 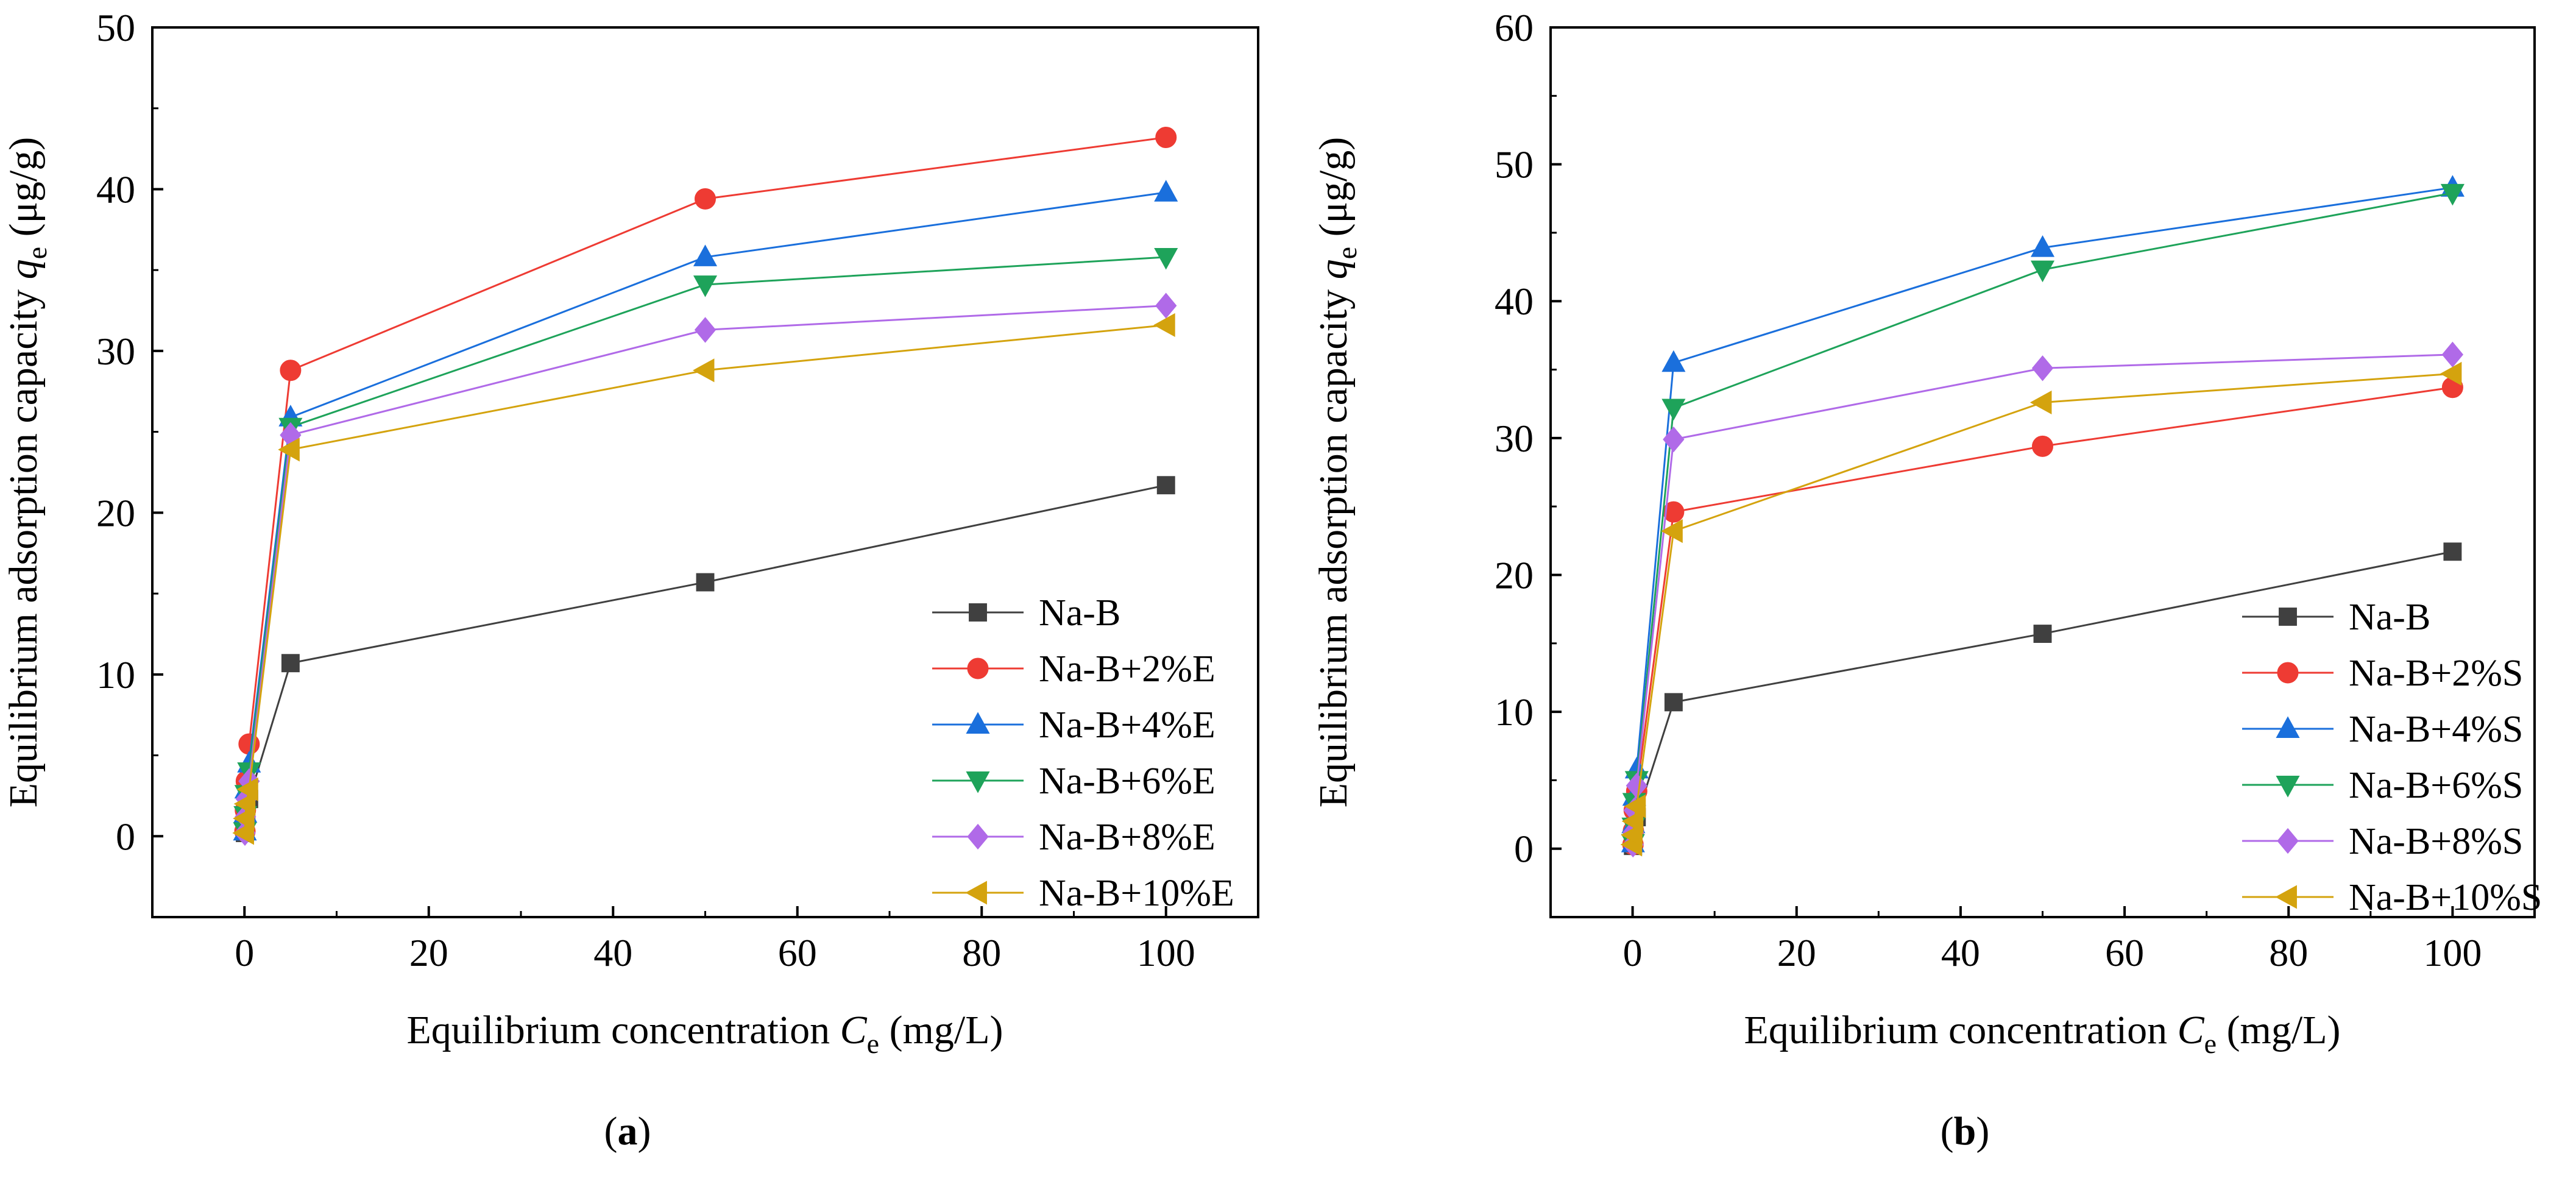 I want to click on panel-label-letter: a, so click(x=628, y=1131).